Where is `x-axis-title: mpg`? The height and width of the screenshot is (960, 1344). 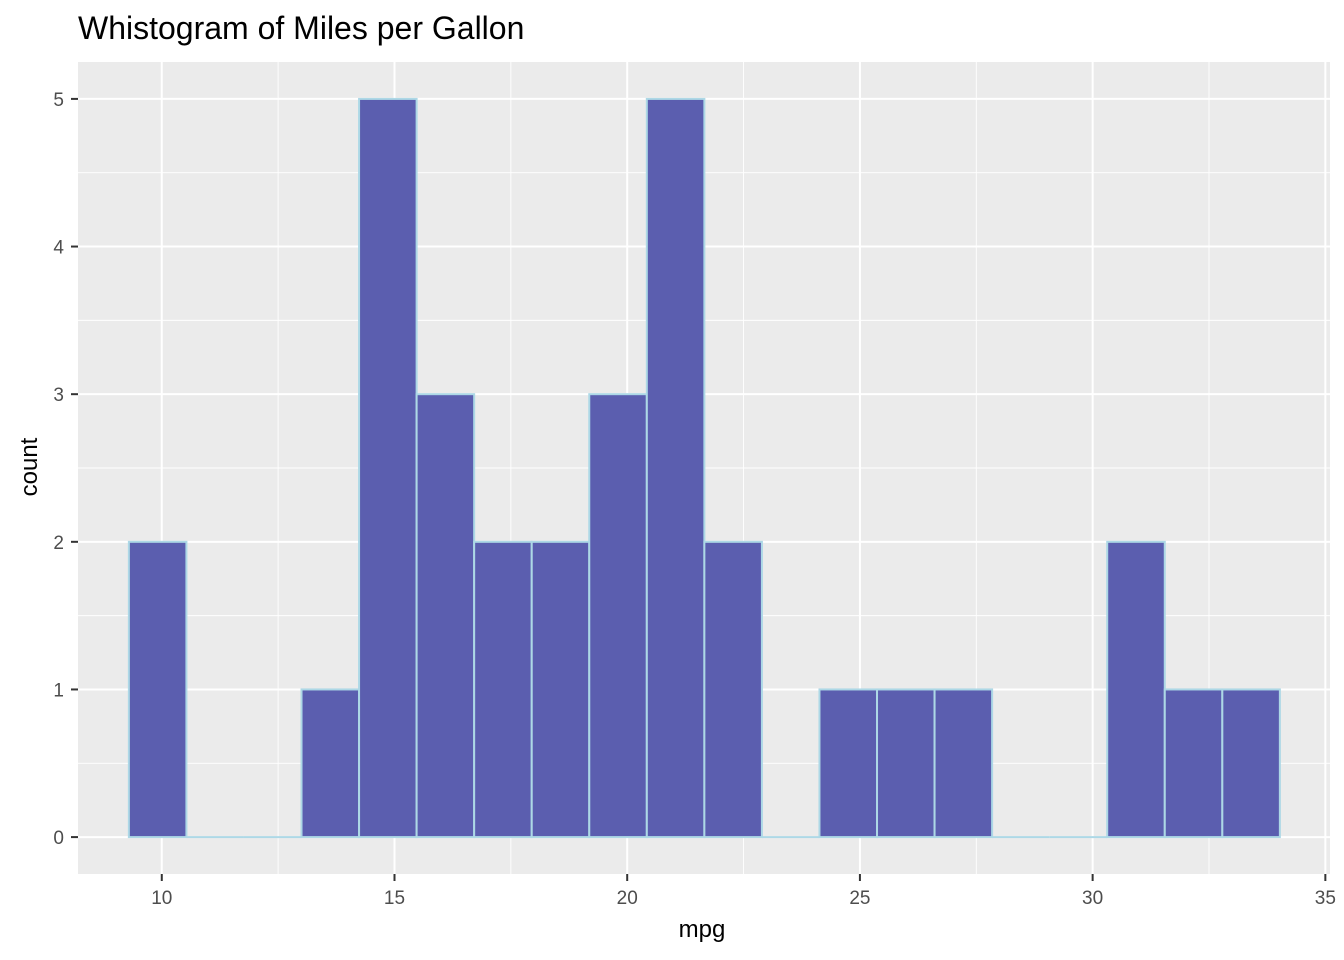 x-axis-title: mpg is located at coordinates (702, 929).